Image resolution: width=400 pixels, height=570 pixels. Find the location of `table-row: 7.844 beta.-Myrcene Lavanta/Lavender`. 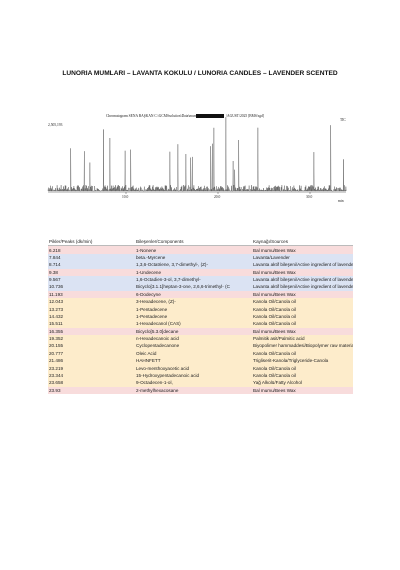

table-row: 7.844 beta.-Myrcene Lavanta/Lavender is located at coordinates (200, 257).